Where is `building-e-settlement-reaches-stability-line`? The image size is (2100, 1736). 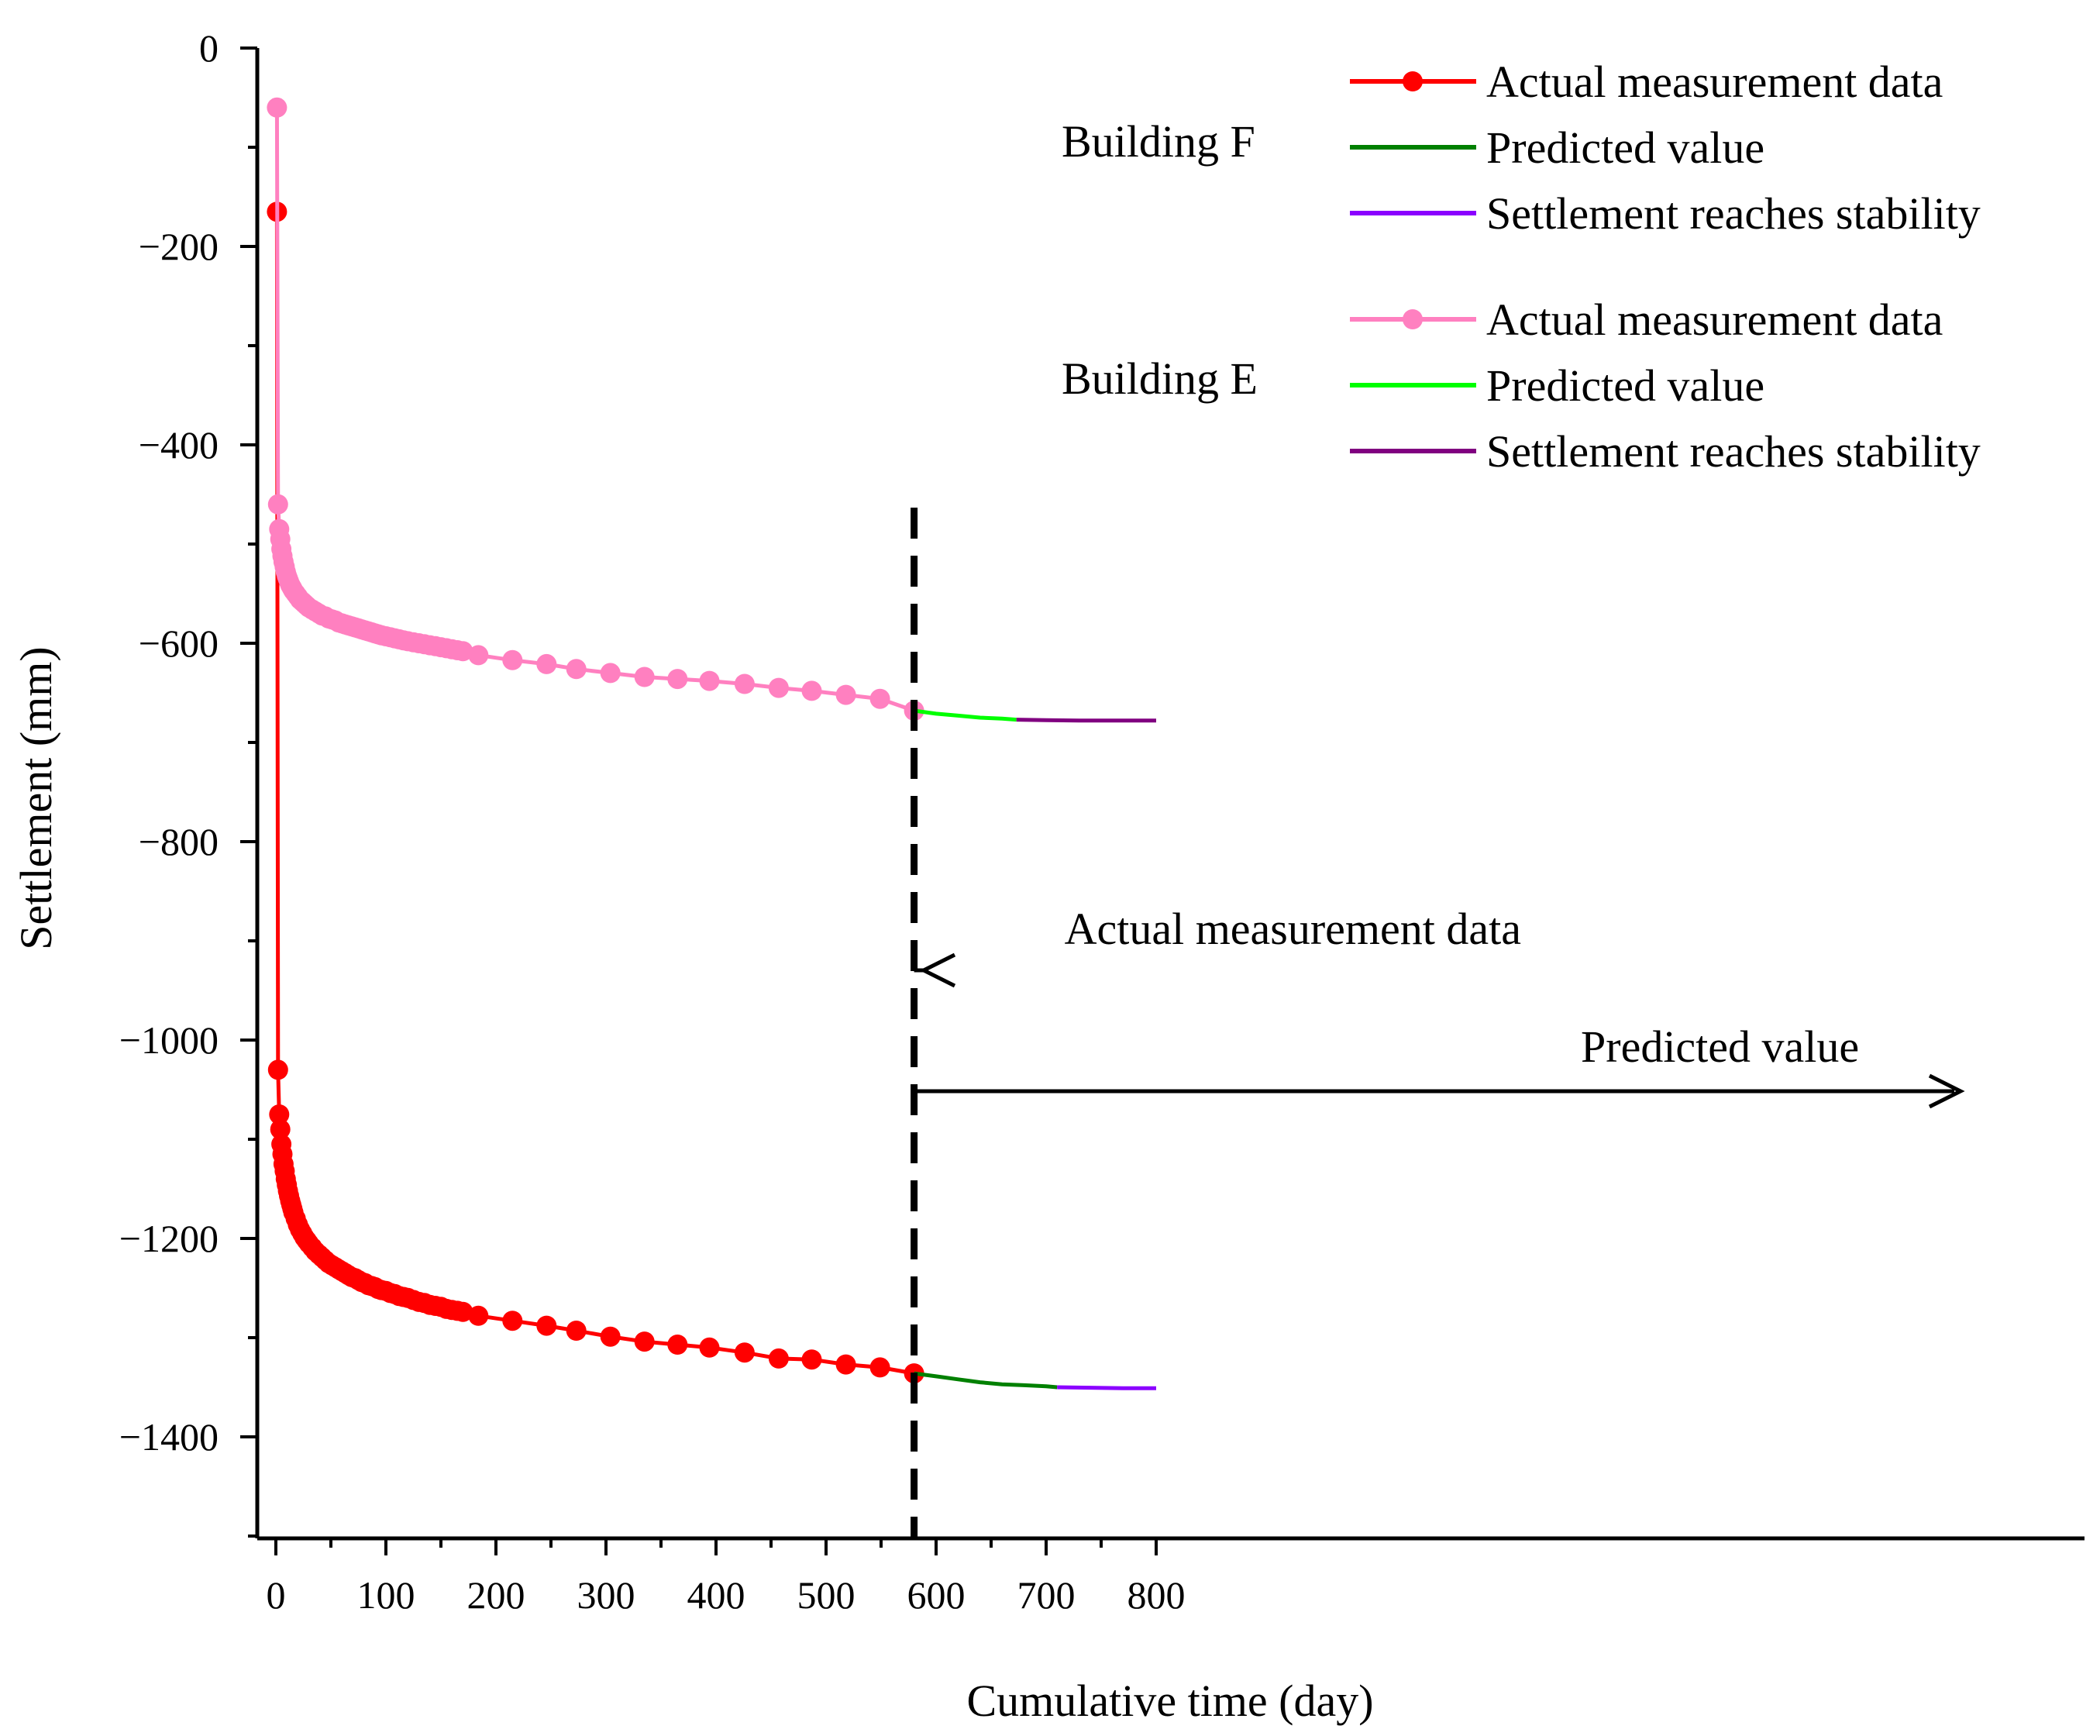 building-e-settlement-reaches-stability-line is located at coordinates (1086, 720).